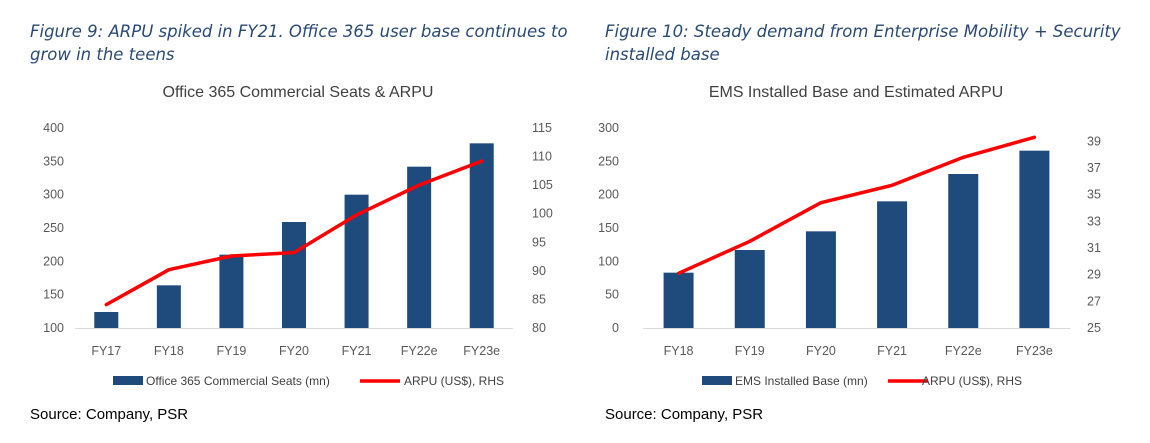  I want to click on right-axis-tick-label: 110, so click(542, 157).